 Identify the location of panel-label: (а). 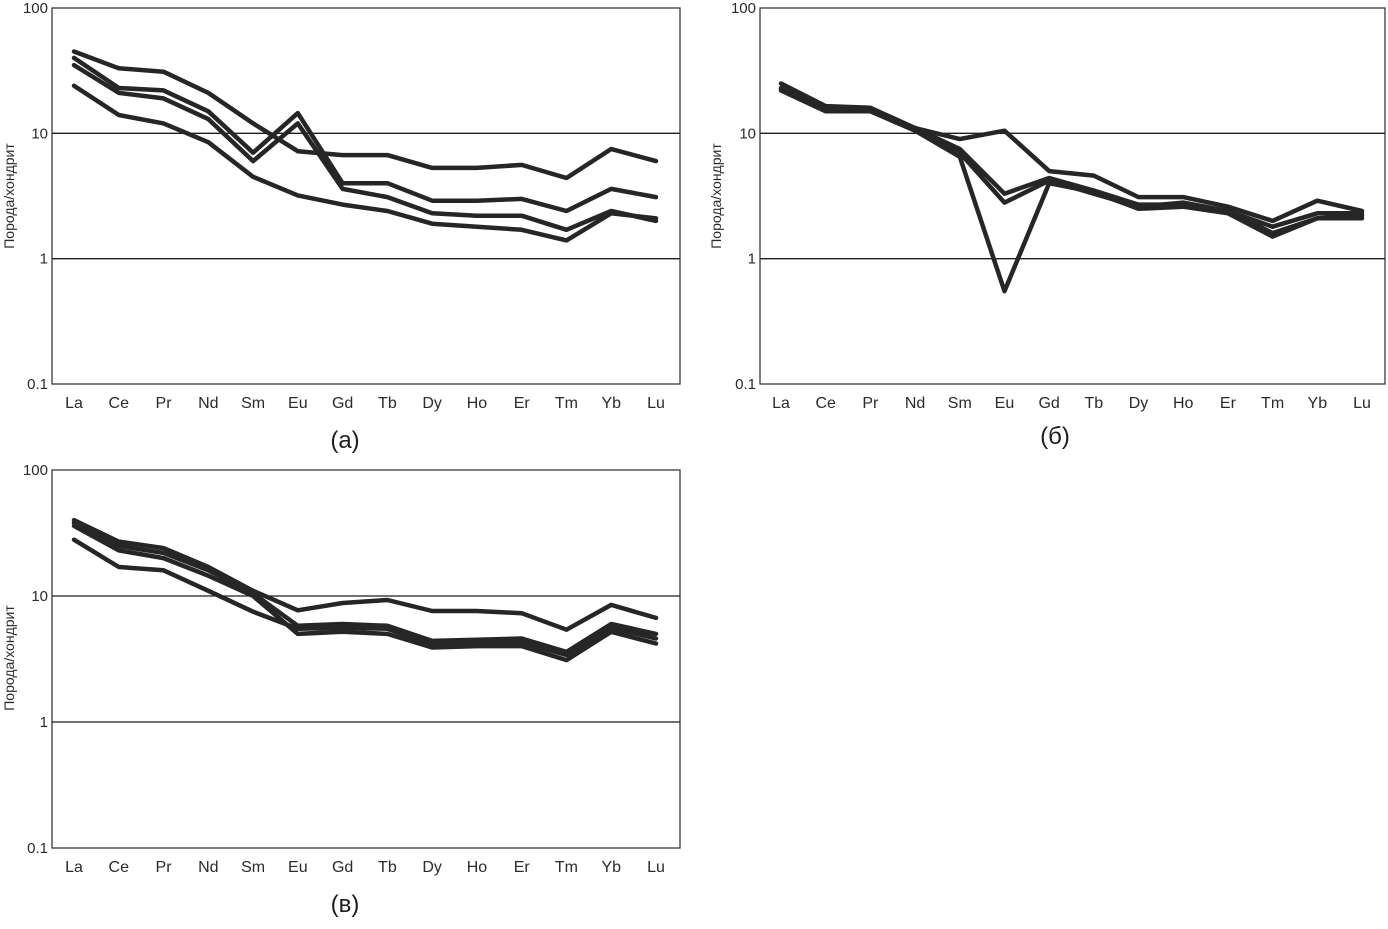
(344, 440).